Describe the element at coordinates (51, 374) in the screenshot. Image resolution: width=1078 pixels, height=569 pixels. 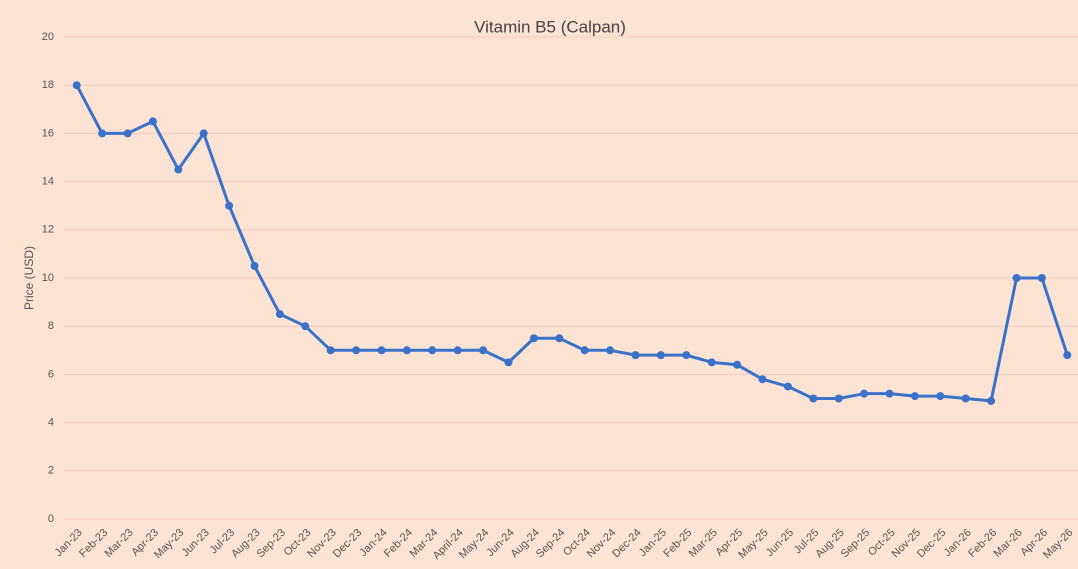
I see `y-tick-label: 6` at that location.